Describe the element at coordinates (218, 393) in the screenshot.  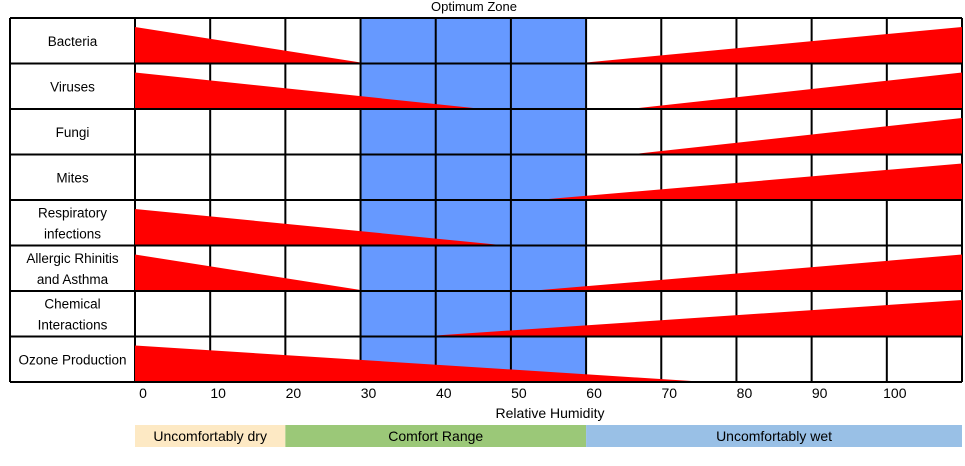
I see `x-tick-label: 10` at that location.